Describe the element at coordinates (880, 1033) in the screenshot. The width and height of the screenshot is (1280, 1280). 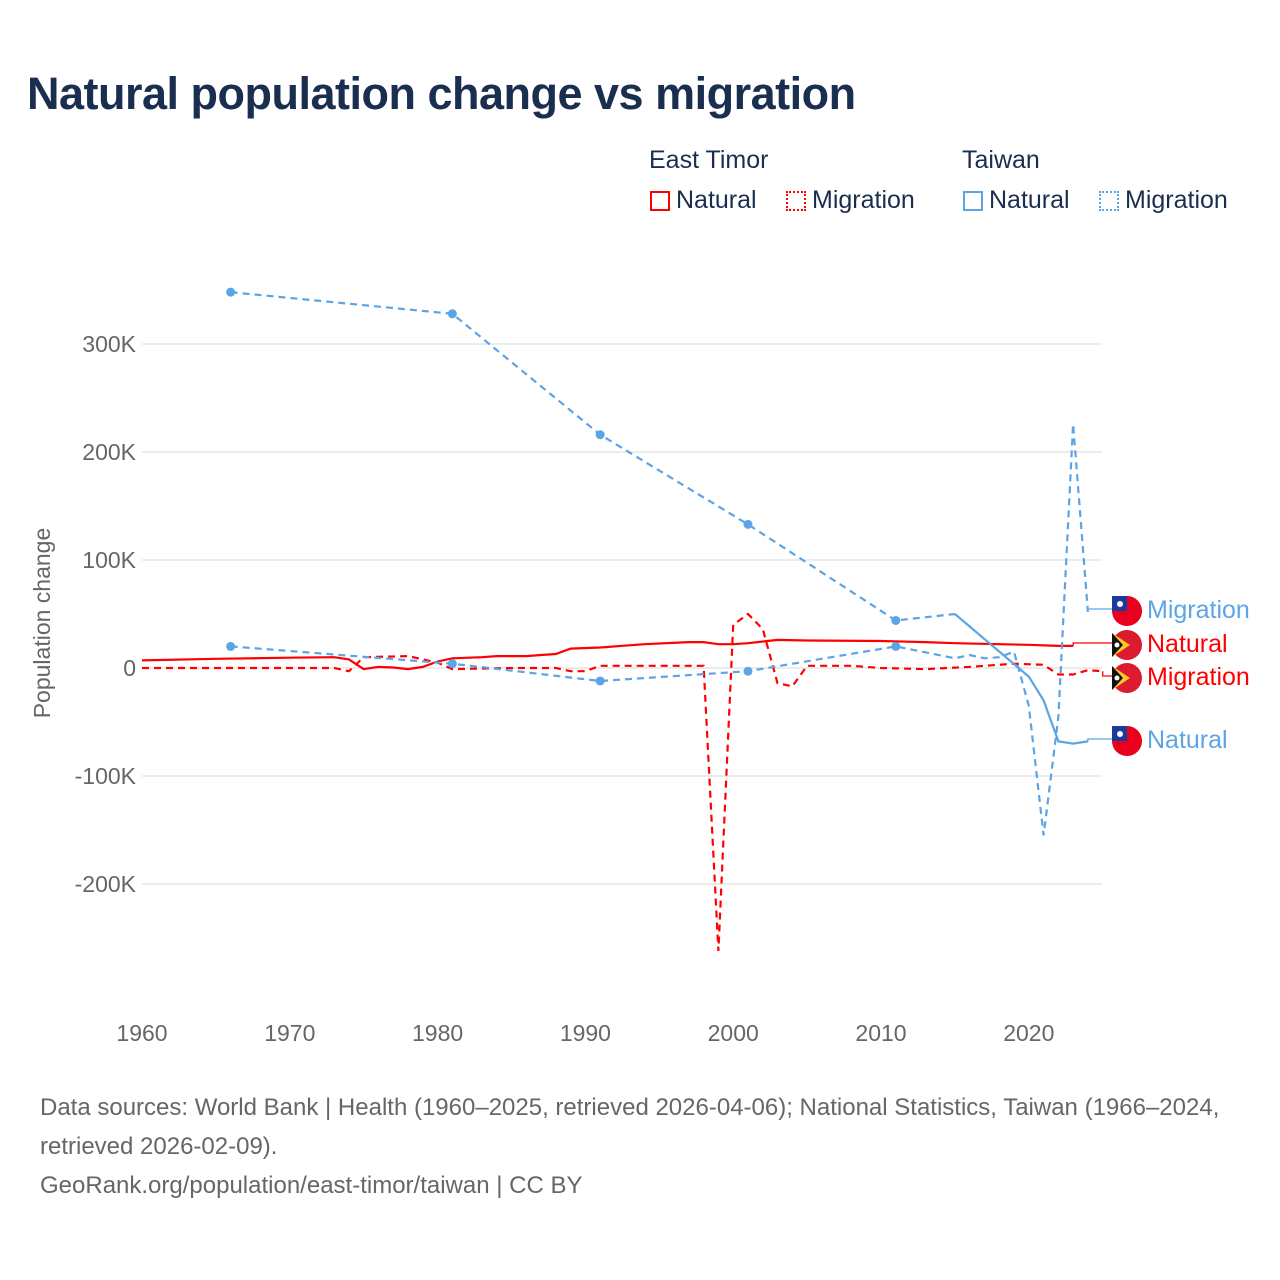
I see `x-tick-label: 2010` at that location.